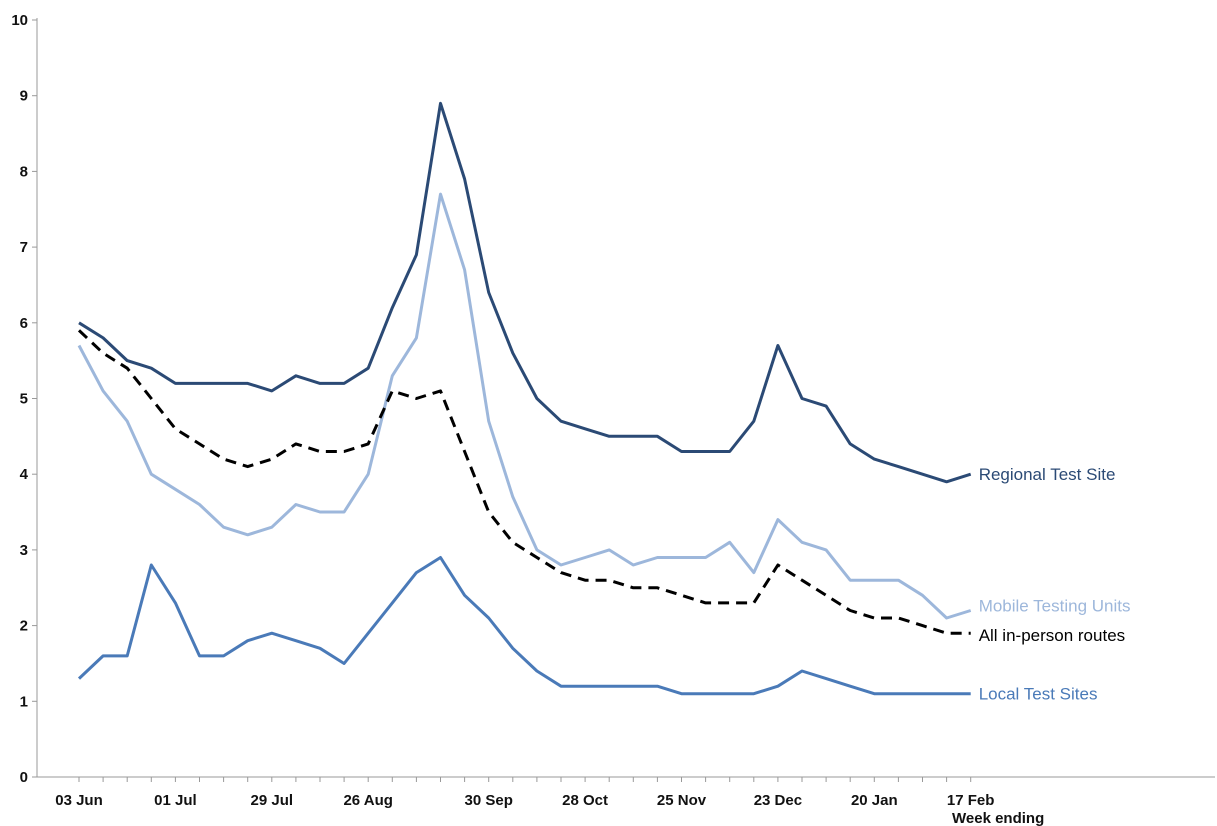 The height and width of the screenshot is (826, 1217). Describe the element at coordinates (19, 20) in the screenshot. I see `y-tick-label: 10` at that location.